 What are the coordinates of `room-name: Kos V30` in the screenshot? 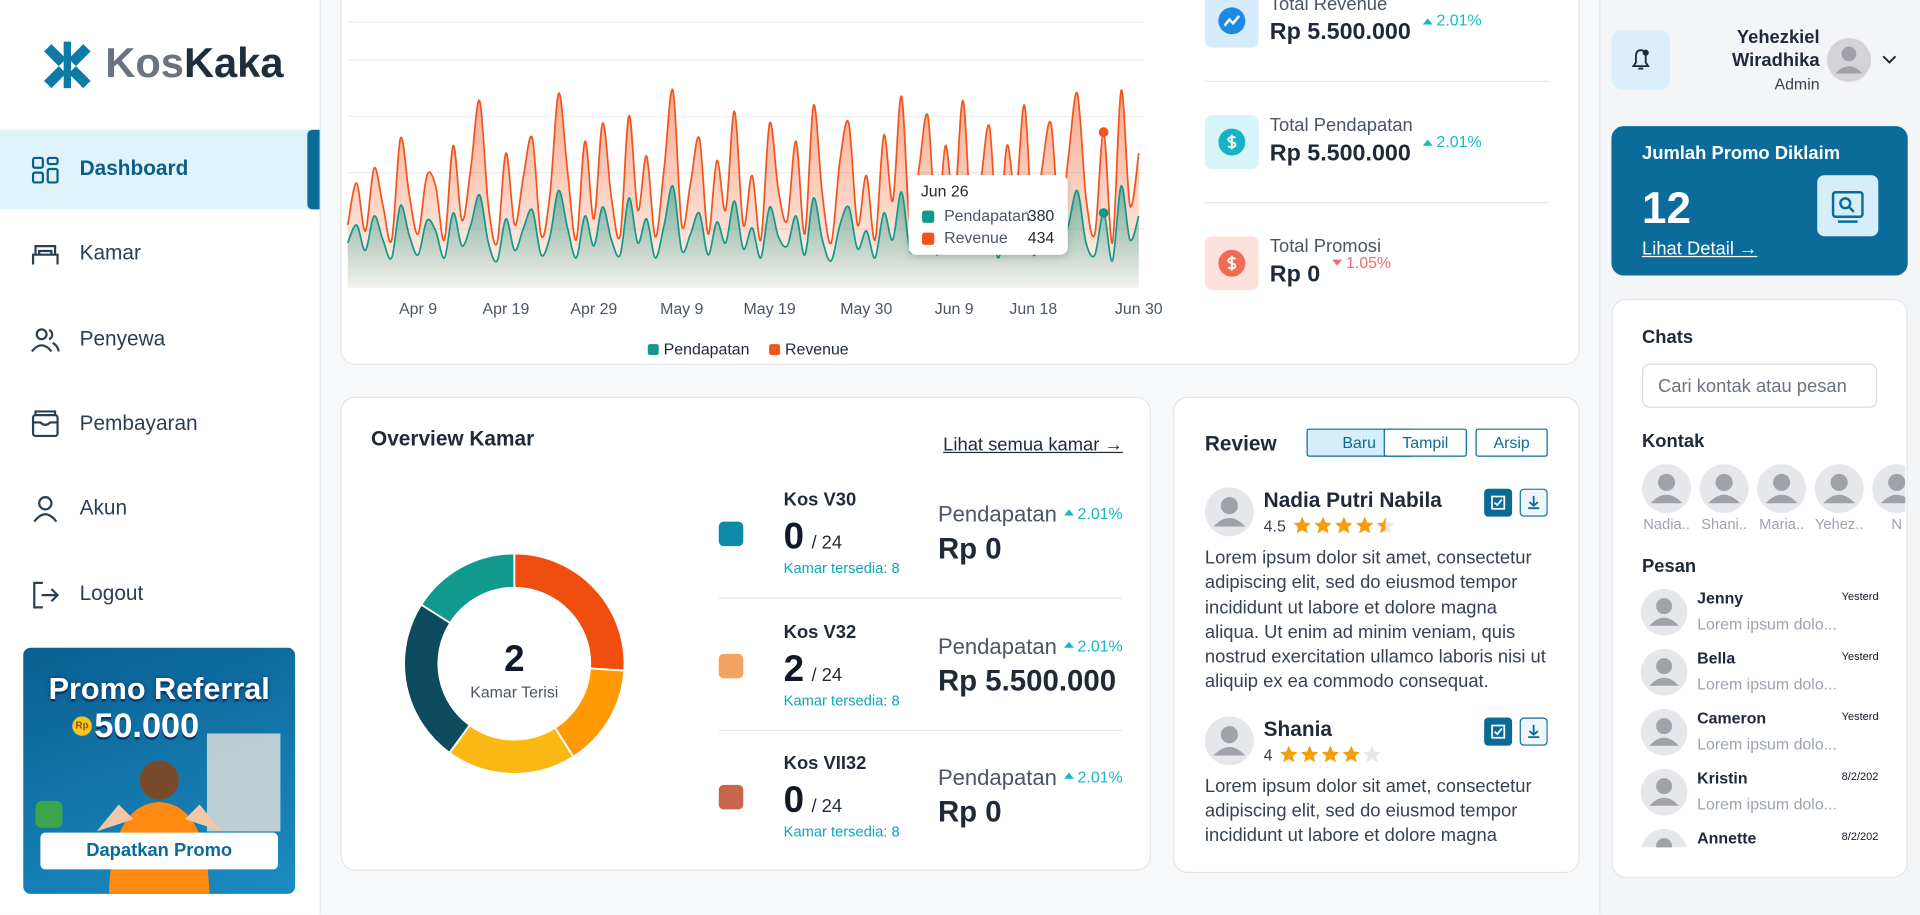 It's located at (820, 500).